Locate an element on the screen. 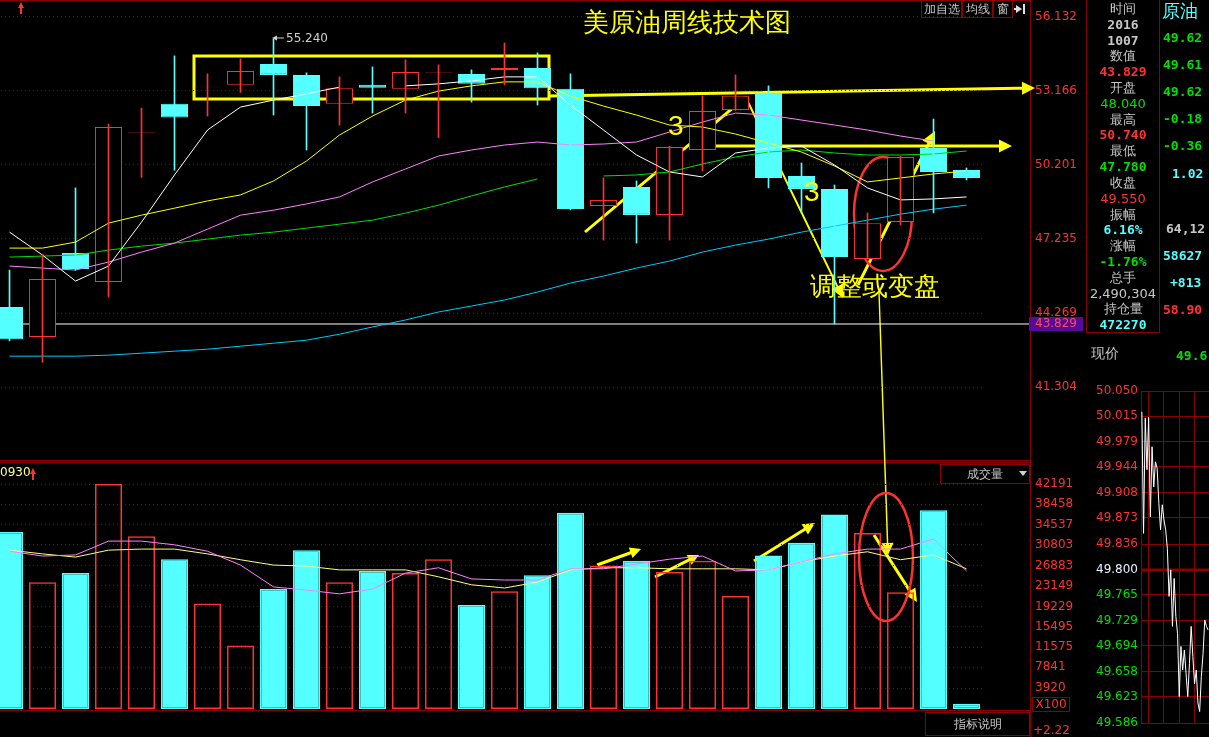 The image size is (1209, 737). text: 58627 is located at coordinates (1183, 255).